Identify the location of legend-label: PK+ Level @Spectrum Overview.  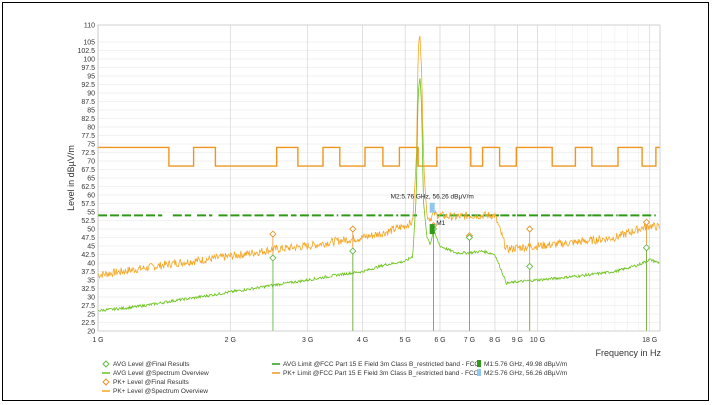
(160, 391).